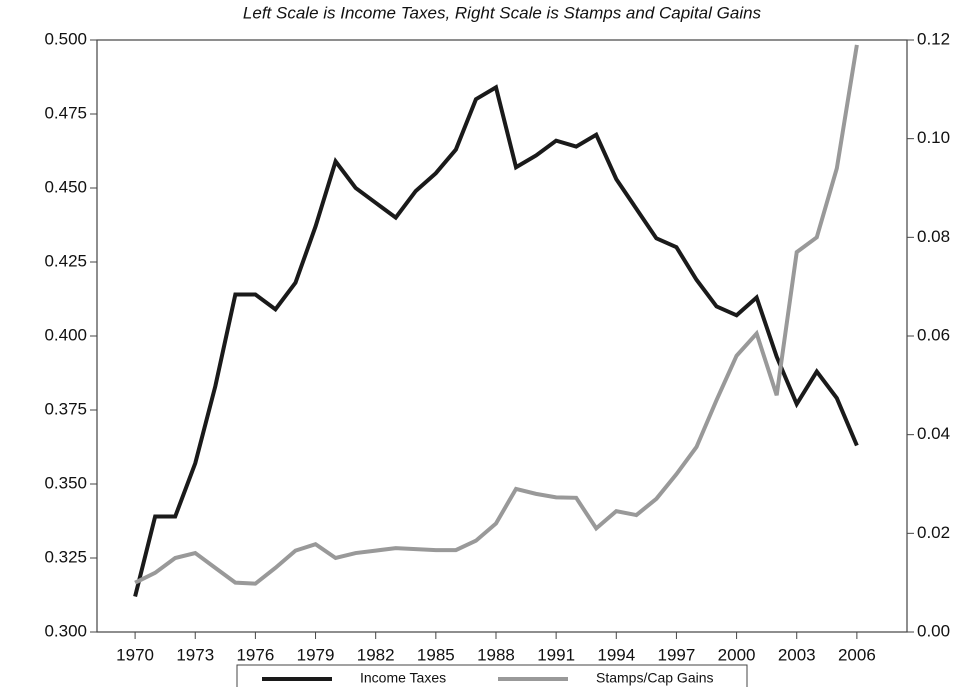 This screenshot has height=687, width=973. What do you see at coordinates (933, 630) in the screenshot?
I see `y2-tick-label: 0.00` at bounding box center [933, 630].